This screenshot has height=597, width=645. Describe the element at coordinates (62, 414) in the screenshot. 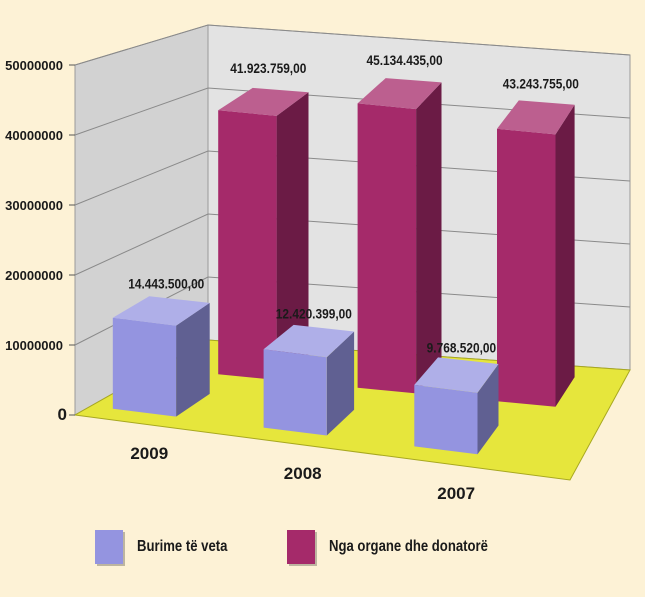

I see `y-tick-label: 0` at that location.